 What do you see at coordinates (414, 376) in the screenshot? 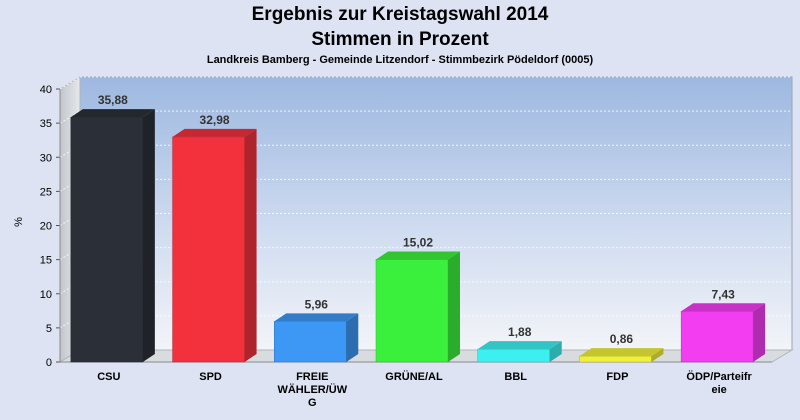
I see `x-tick-label: GRÜNE/AL` at bounding box center [414, 376].